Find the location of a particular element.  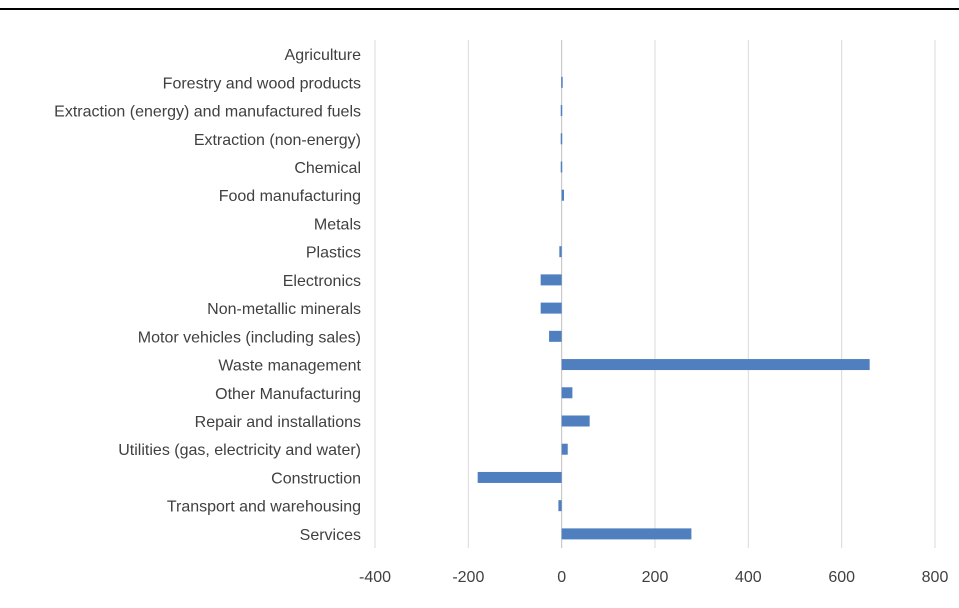

x-tick-label: 800 is located at coordinates (935, 577).